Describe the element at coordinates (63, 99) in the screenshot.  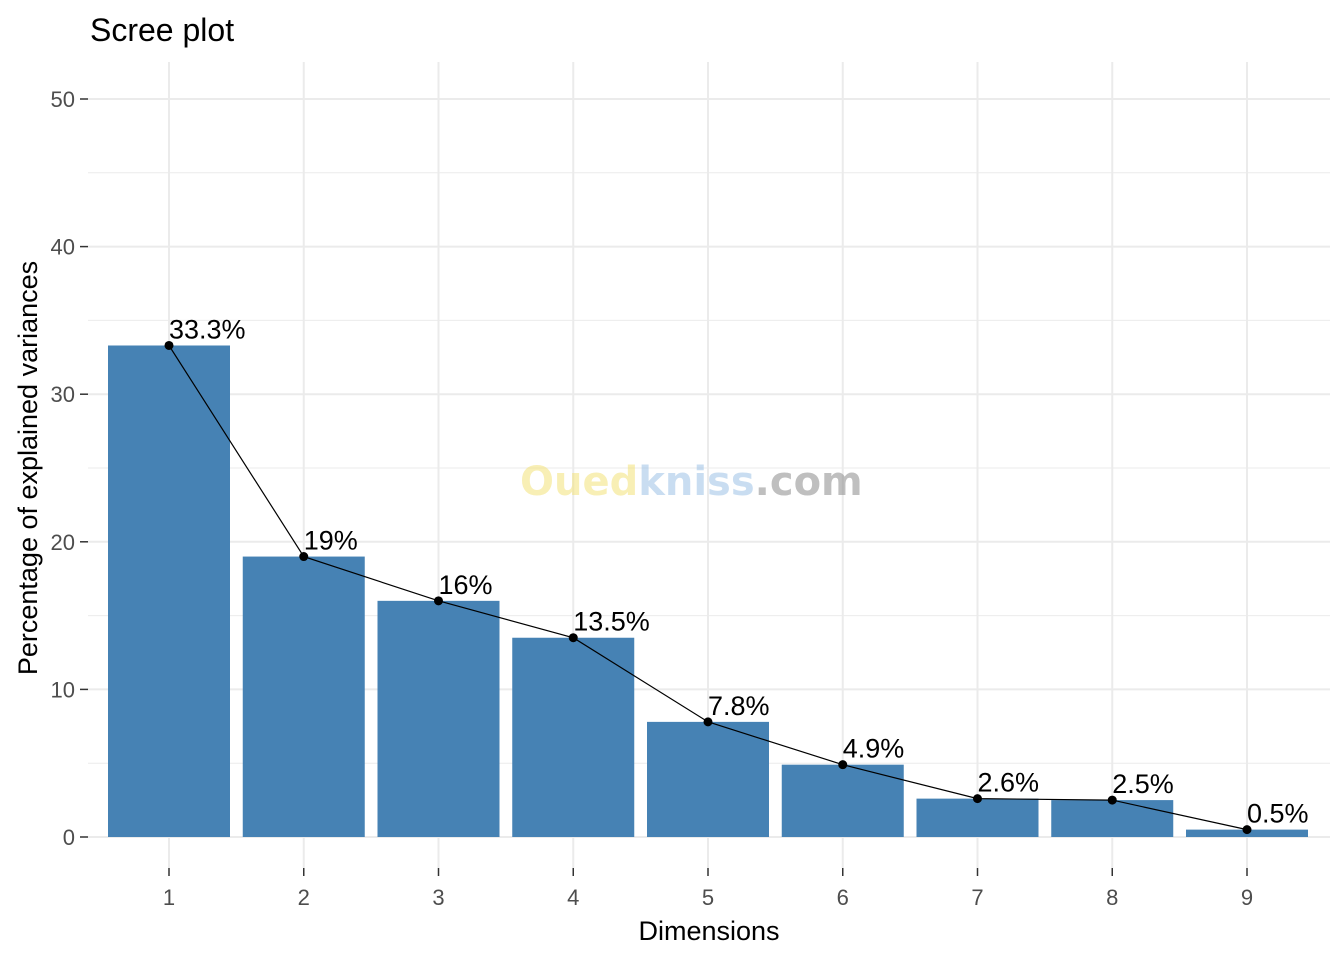
I see `y-tick-label: 50` at that location.